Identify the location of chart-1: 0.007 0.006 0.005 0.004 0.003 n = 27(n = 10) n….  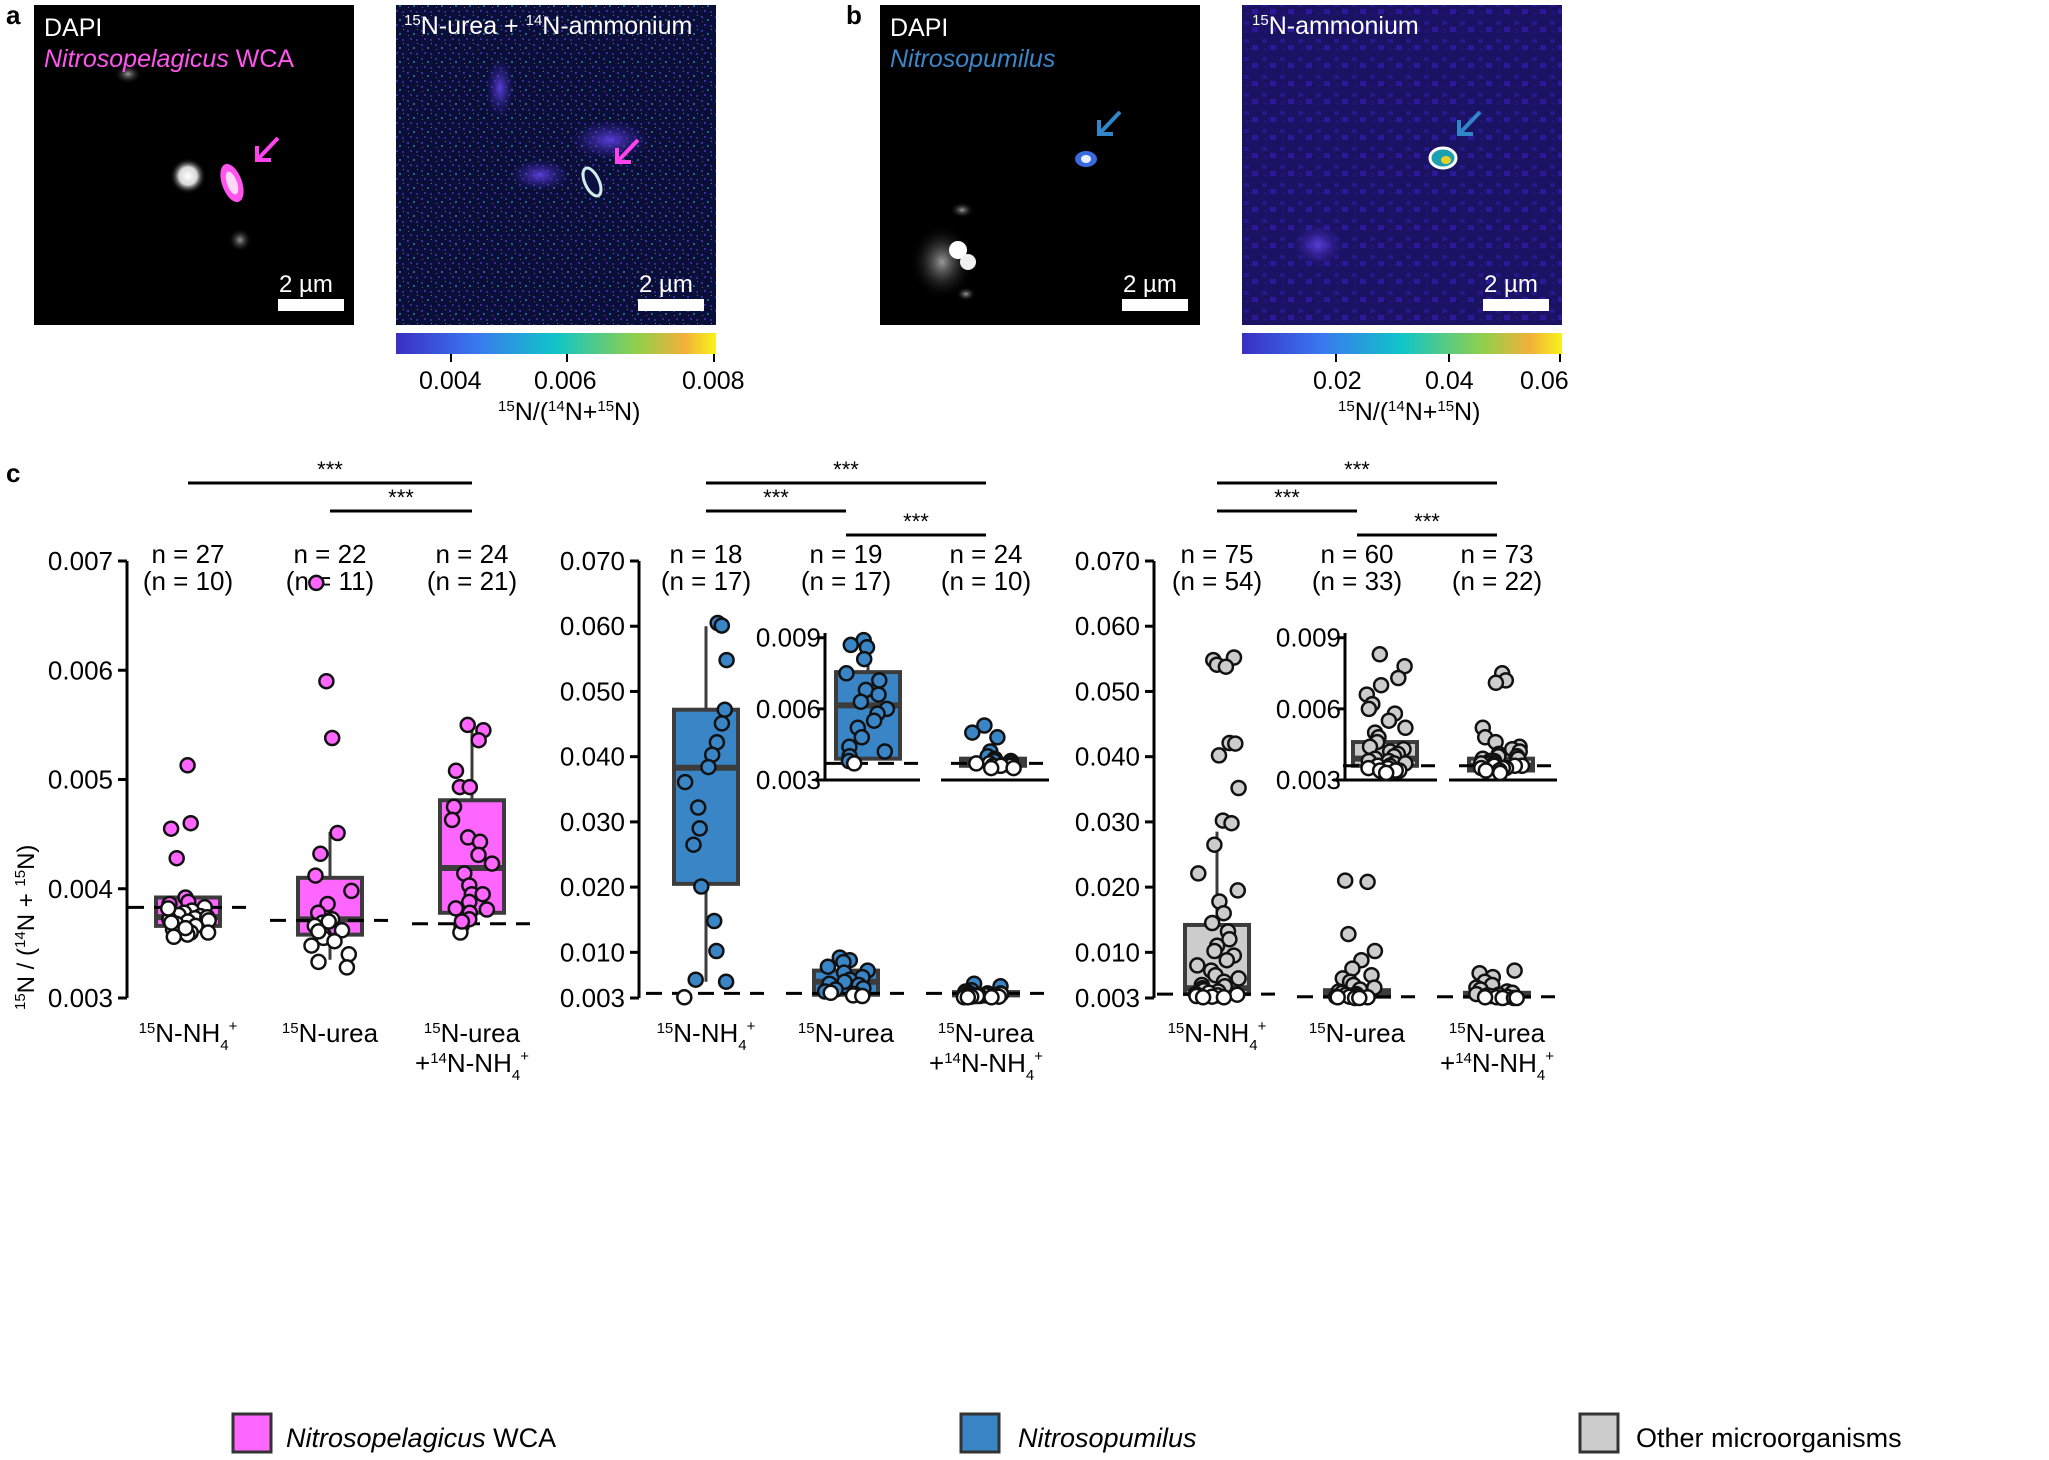
(289, 770).